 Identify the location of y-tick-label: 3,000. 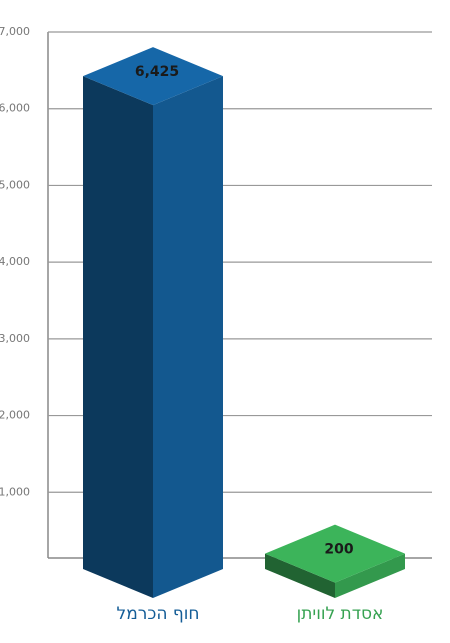
(15, 338).